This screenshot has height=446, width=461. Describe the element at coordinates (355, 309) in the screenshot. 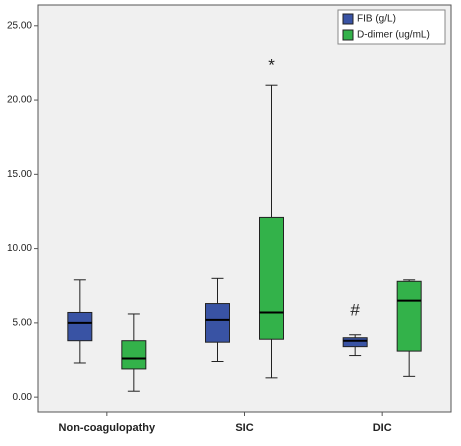

I see `outlier-marker: #` at that location.